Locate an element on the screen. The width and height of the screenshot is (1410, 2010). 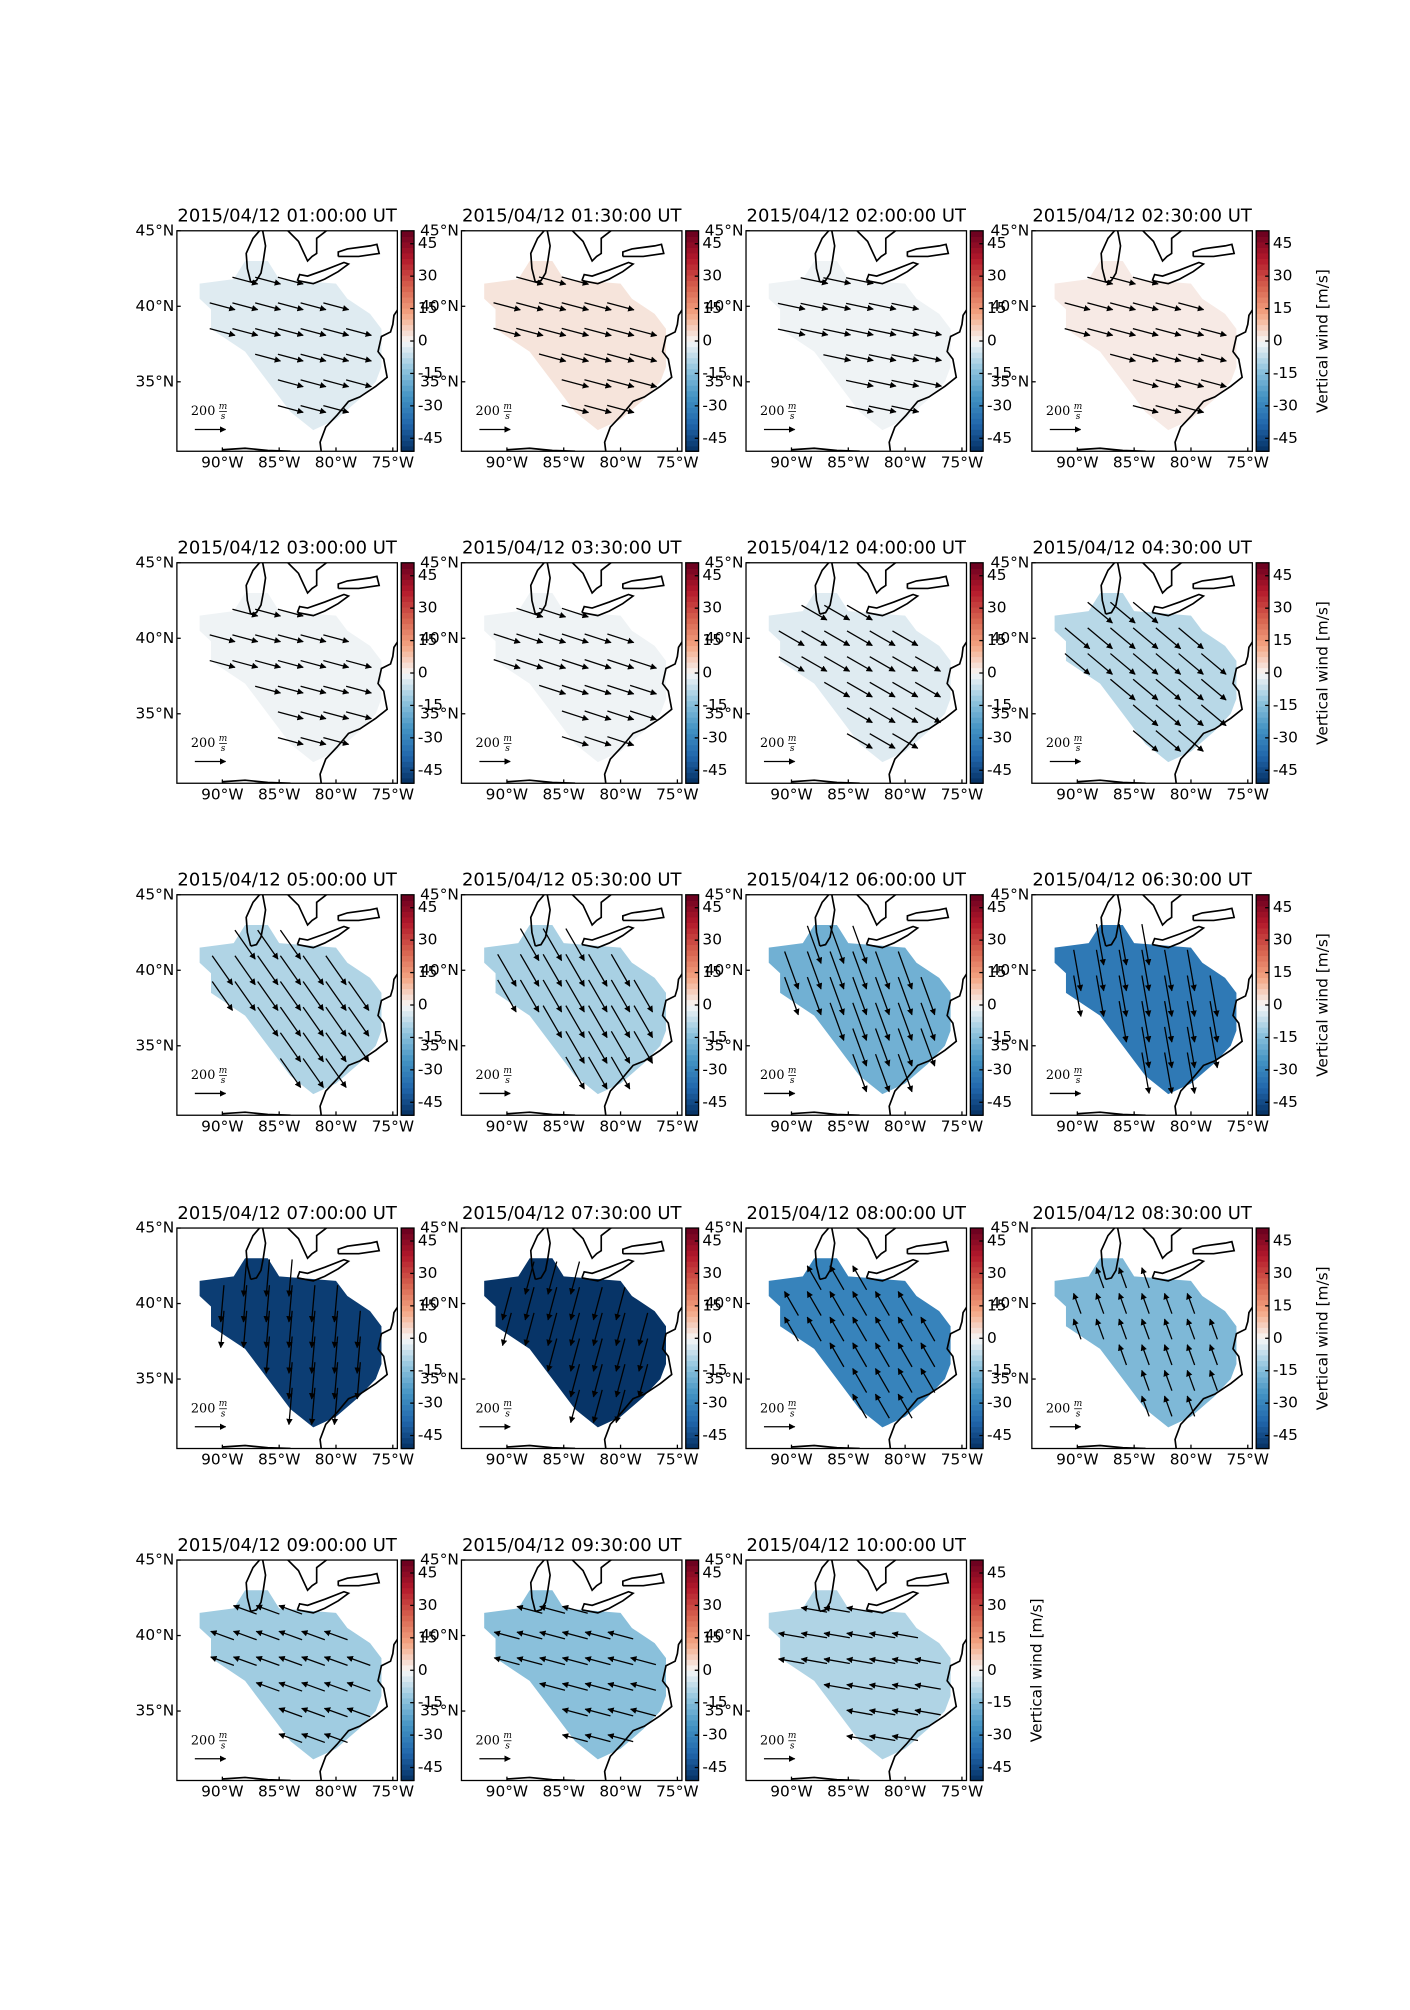
y-tick-label: 40°N is located at coordinates (439, 970).